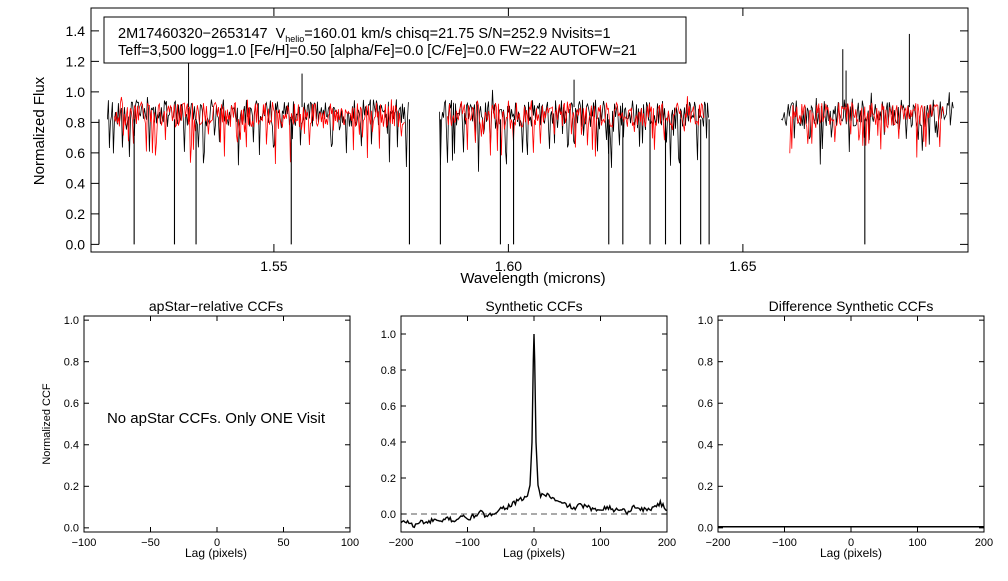  Describe the element at coordinates (917, 543) in the screenshot. I see `difference-ccf-x-tick-label: 100` at that location.